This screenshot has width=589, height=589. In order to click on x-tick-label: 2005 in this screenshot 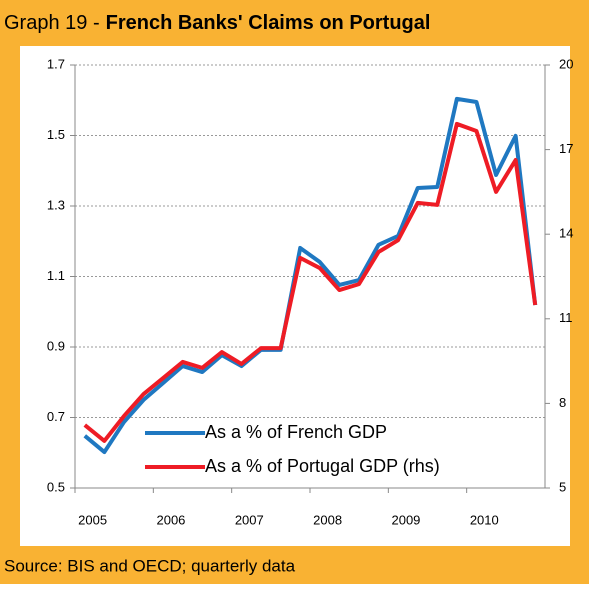, I will do `click(92, 519)`.